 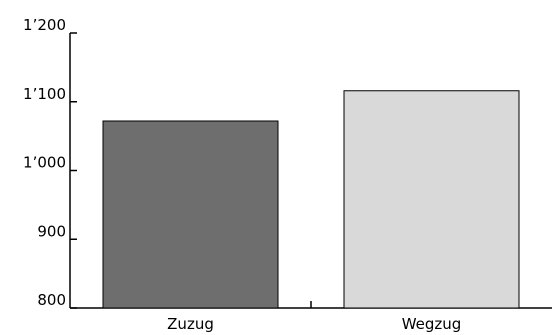 What do you see at coordinates (51, 231) in the screenshot?
I see `y-tick-label: 900` at bounding box center [51, 231].